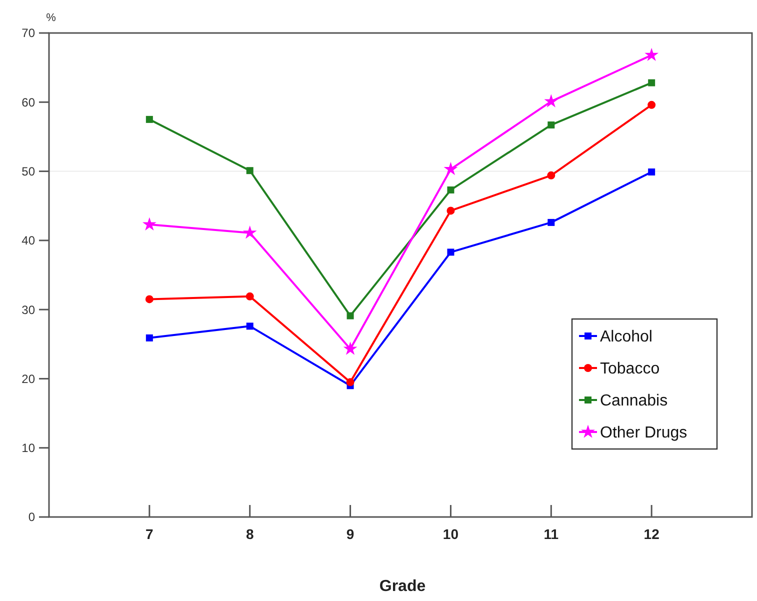 This screenshot has width=757, height=601. What do you see at coordinates (250, 534) in the screenshot?
I see `x-tick-label: 8` at bounding box center [250, 534].